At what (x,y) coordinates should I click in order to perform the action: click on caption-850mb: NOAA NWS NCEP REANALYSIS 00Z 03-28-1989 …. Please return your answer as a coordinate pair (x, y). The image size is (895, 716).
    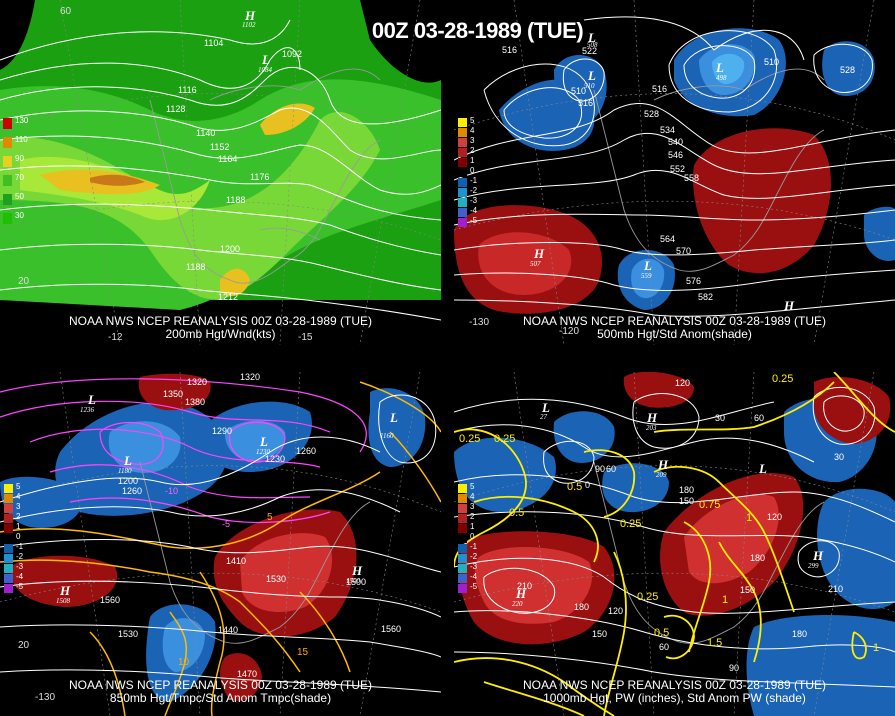
    Looking at the image, I should click on (220, 692).